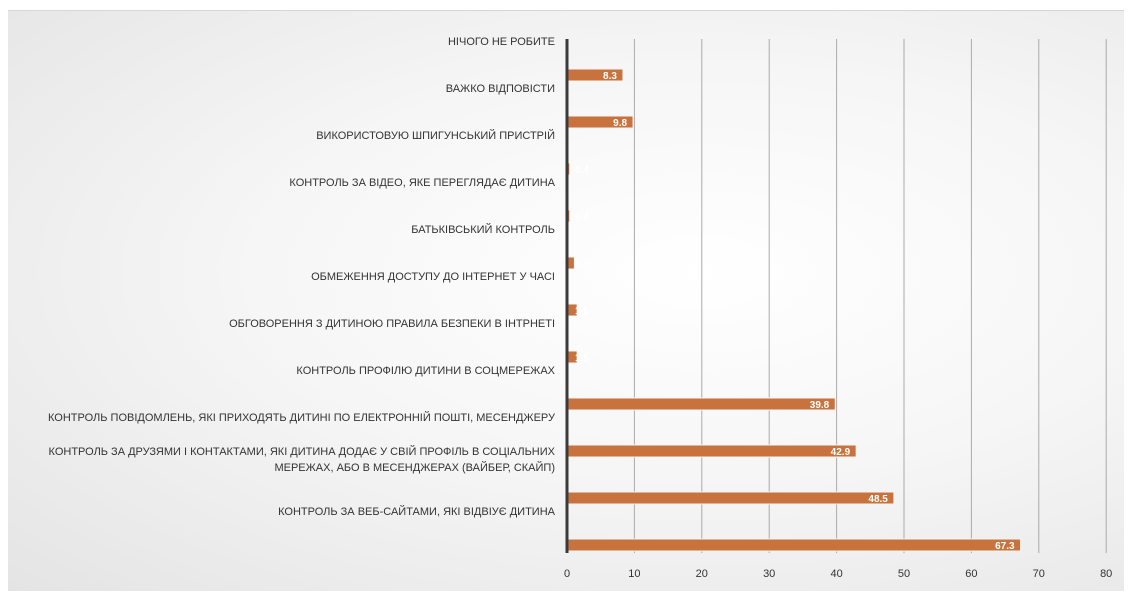 Image resolution: width=1132 pixels, height=592 pixels. Describe the element at coordinates (582, 264) in the screenshot. I see `value-label: 1.1` at that location.